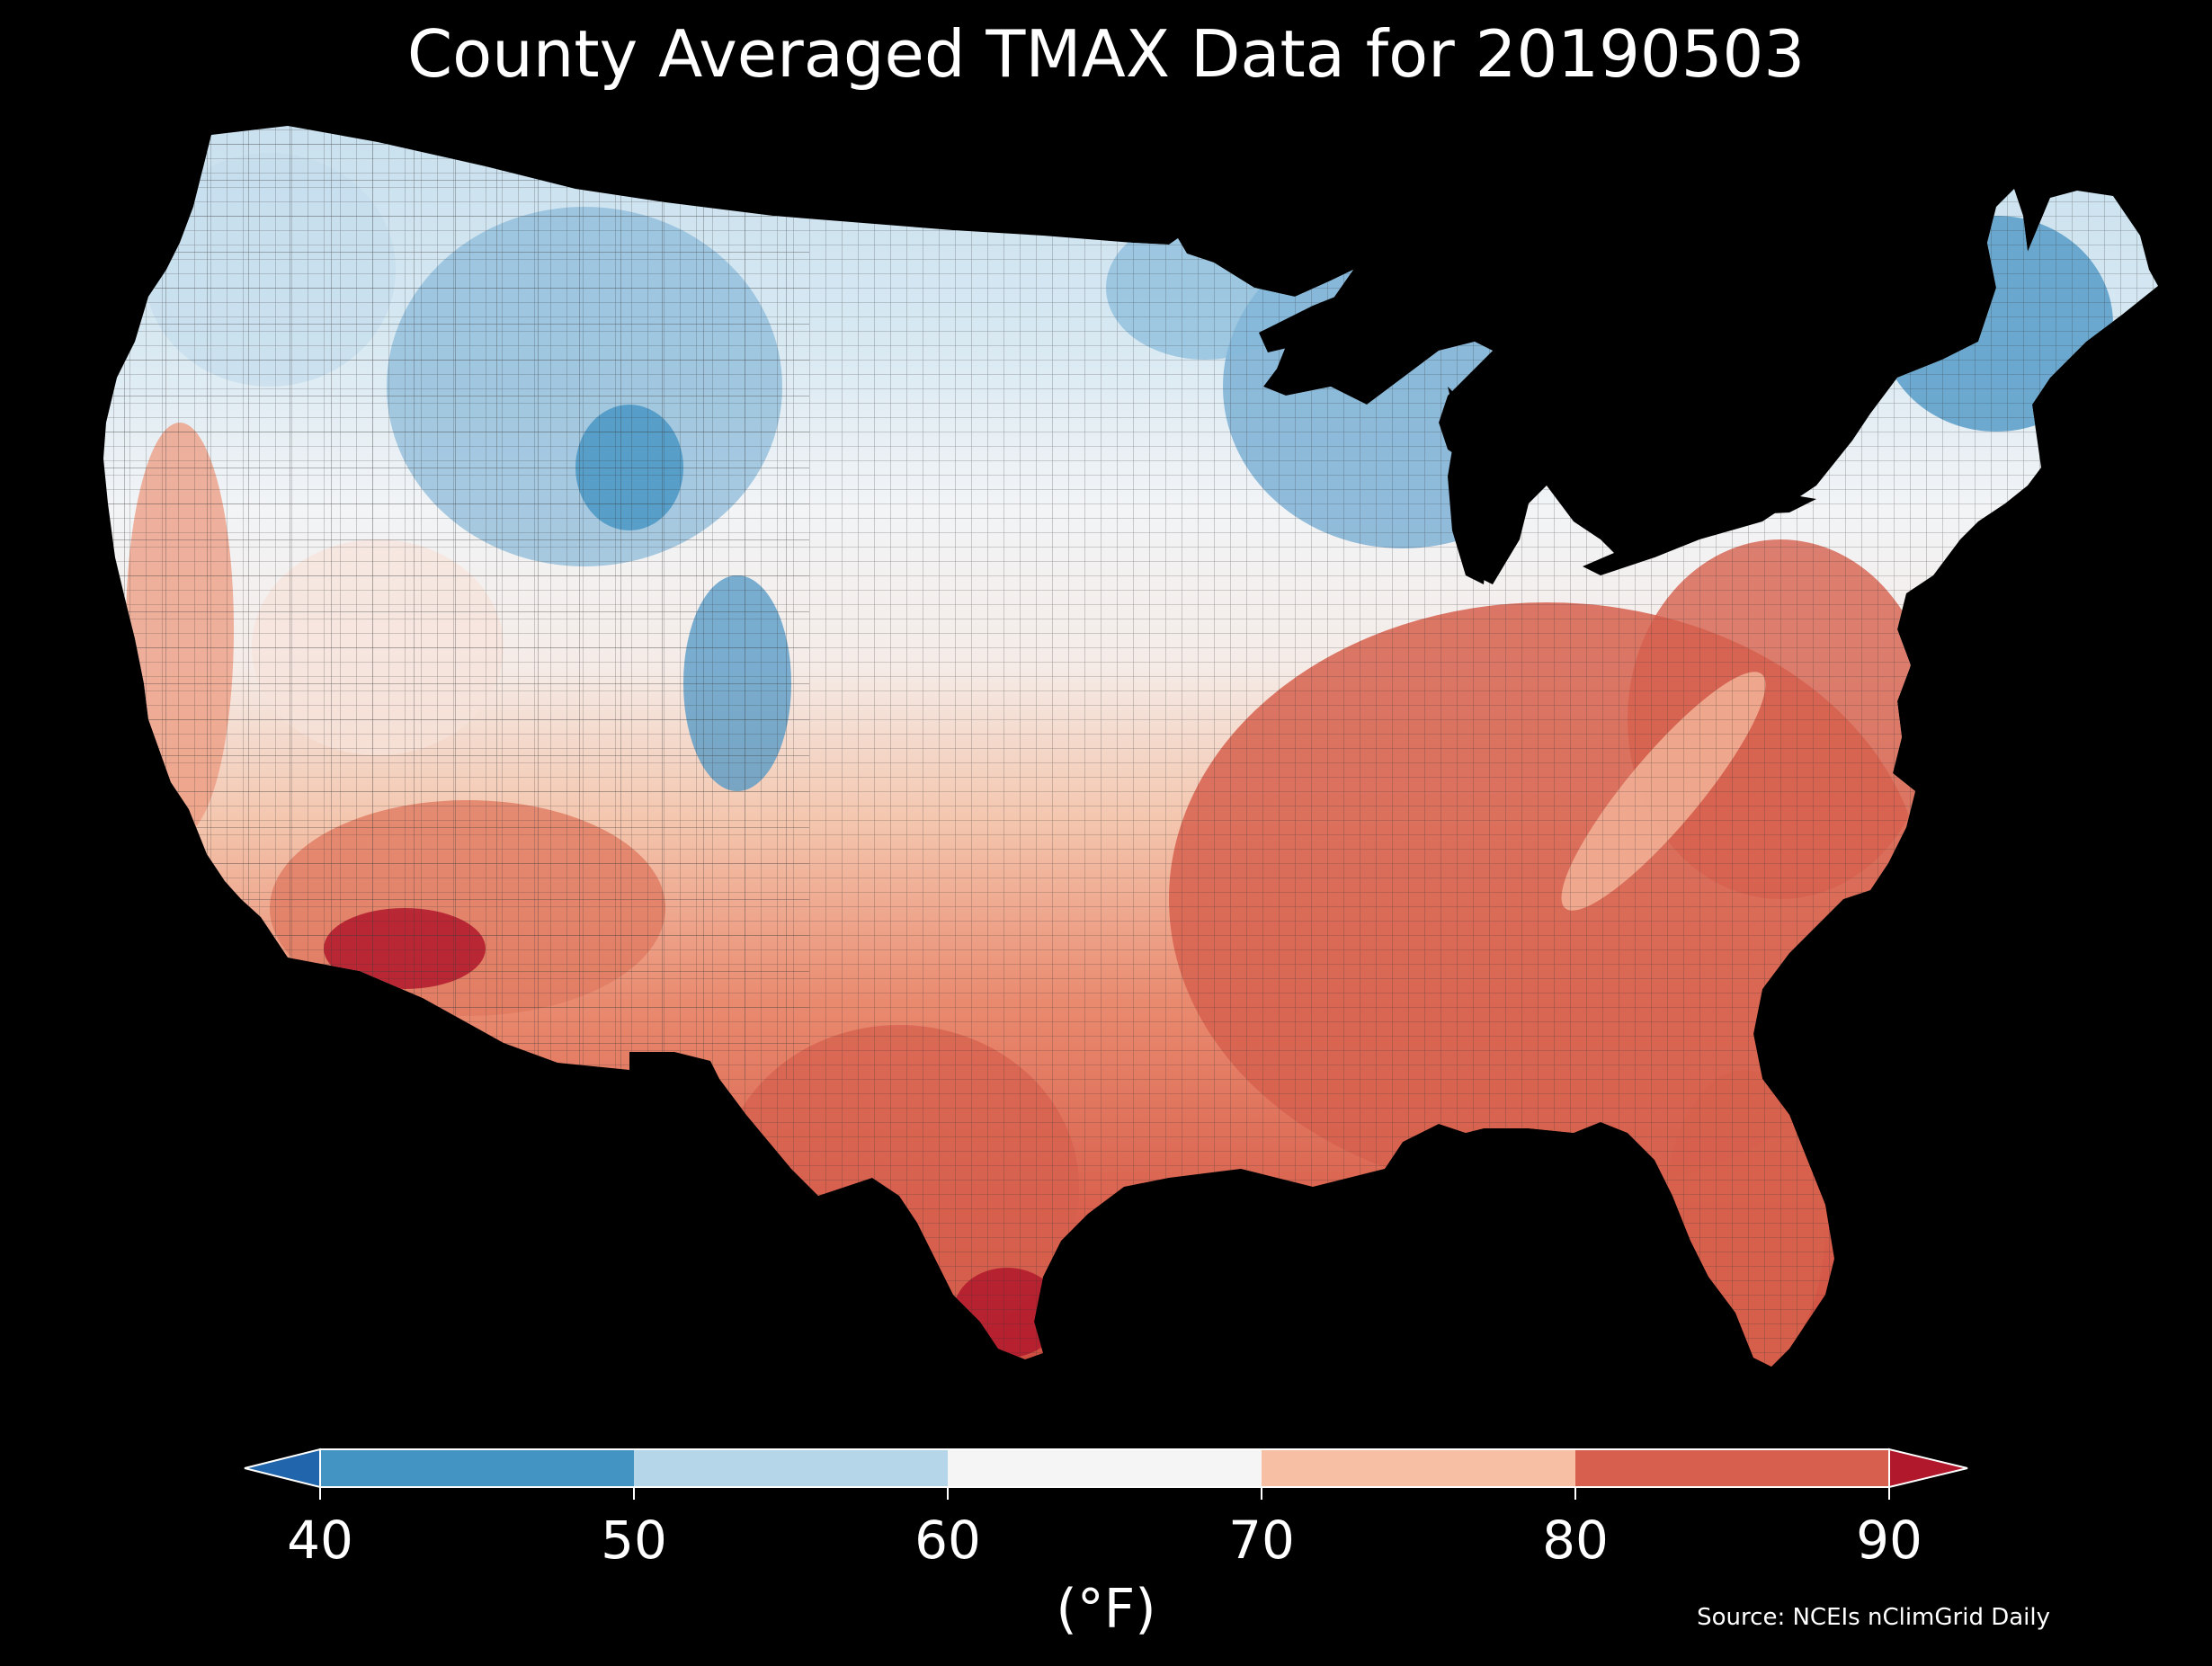 This screenshot has height=1666, width=2212. What do you see at coordinates (1575, 1540) in the screenshot?
I see `colorbar-tick-label-80: 80` at bounding box center [1575, 1540].